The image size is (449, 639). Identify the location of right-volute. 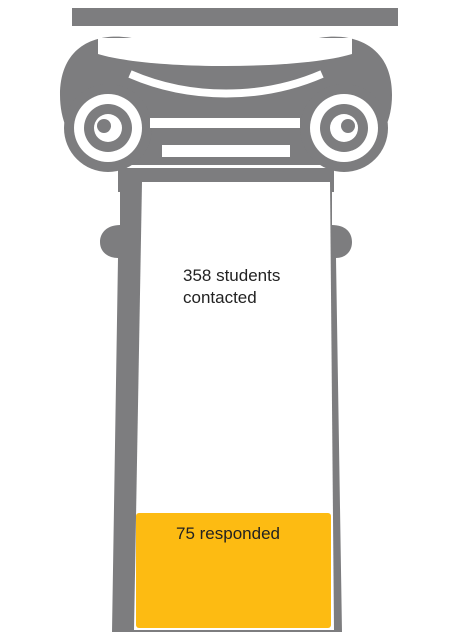
(344, 128).